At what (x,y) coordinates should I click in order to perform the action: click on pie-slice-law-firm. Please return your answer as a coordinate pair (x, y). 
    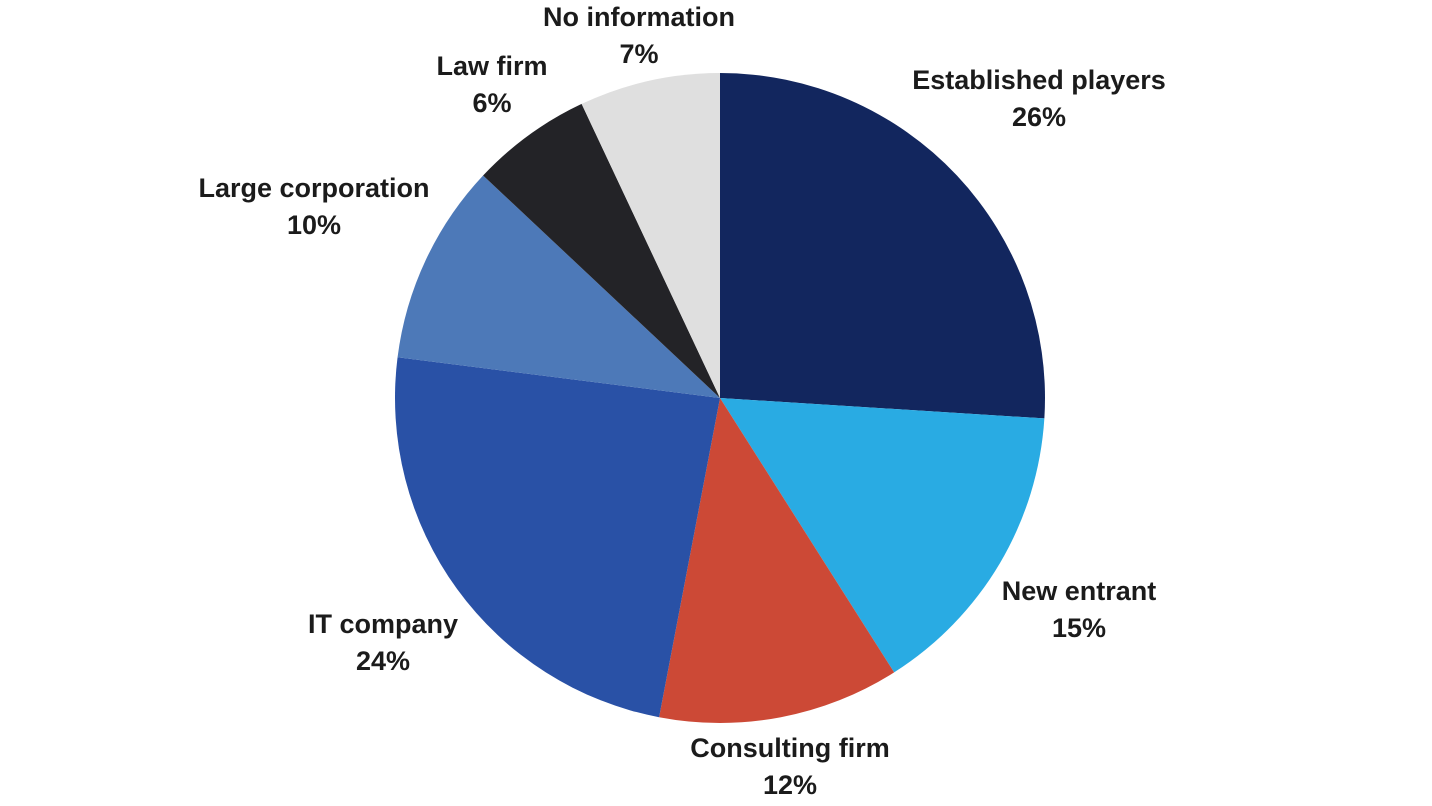
    Looking at the image, I should click on (601, 251).